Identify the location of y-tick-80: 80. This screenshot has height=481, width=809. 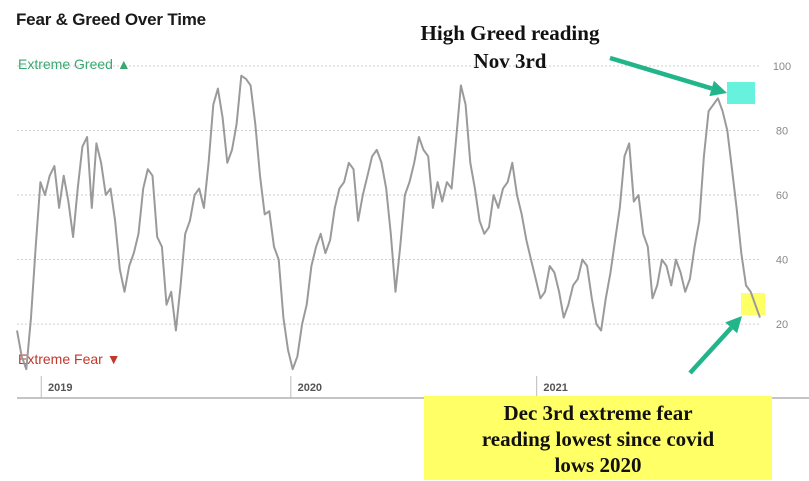
(782, 132).